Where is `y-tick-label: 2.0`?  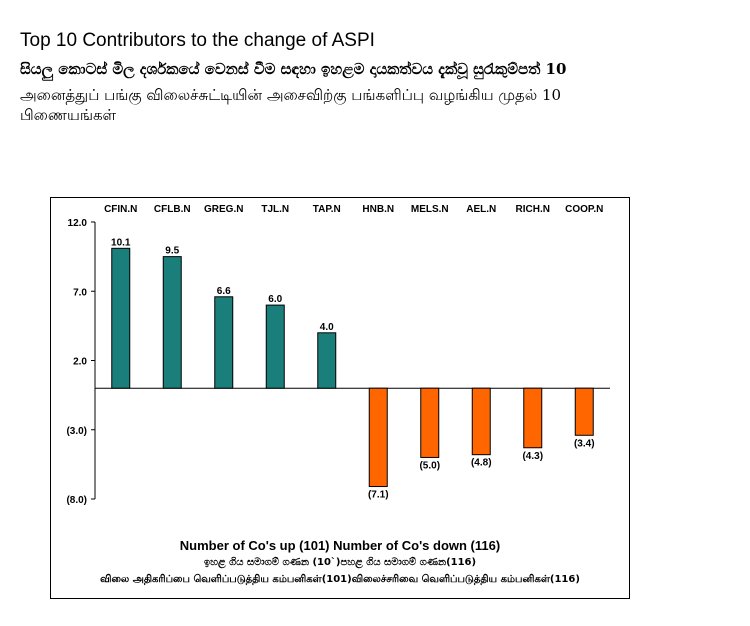 y-tick-label: 2.0 is located at coordinates (80, 362).